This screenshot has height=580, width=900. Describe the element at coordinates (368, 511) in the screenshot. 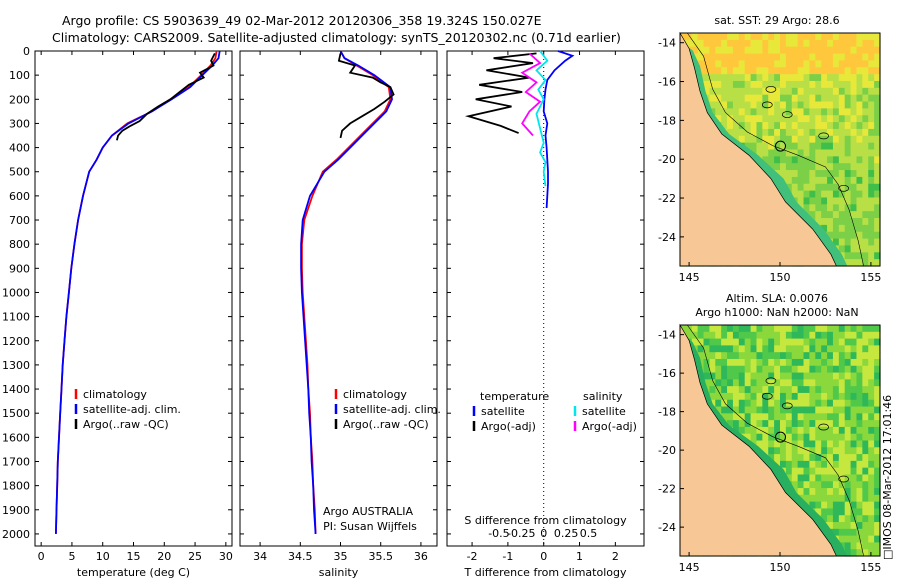

I see `argo-australia-label: Argo AUSTRALIA` at that location.